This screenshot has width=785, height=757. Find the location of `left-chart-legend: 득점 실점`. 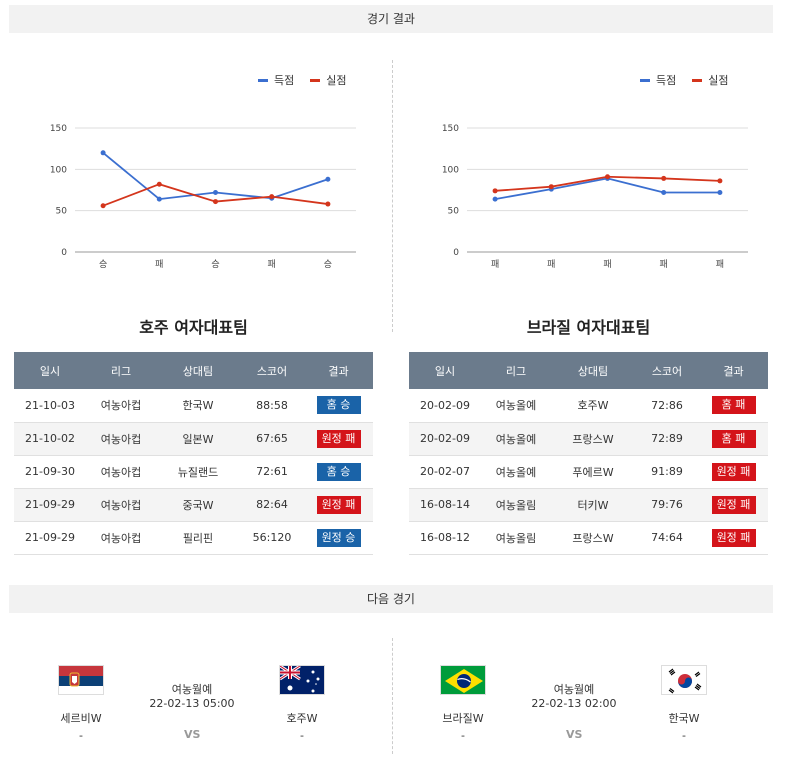

left-chart-legend: 득점 실점 is located at coordinates (302, 80).